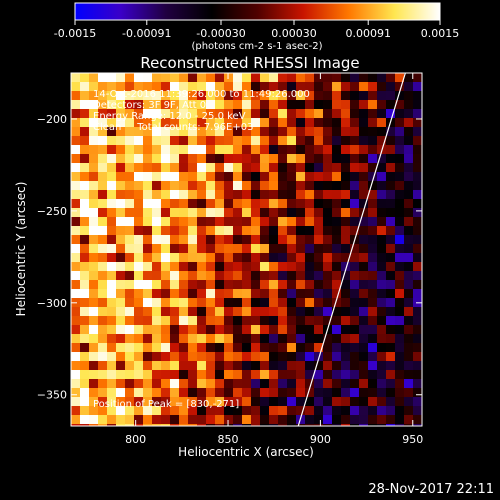 Image resolution: width=500 pixels, height=500 pixels. I want to click on colorbar-tick-label: -0.00030, so click(220, 33).